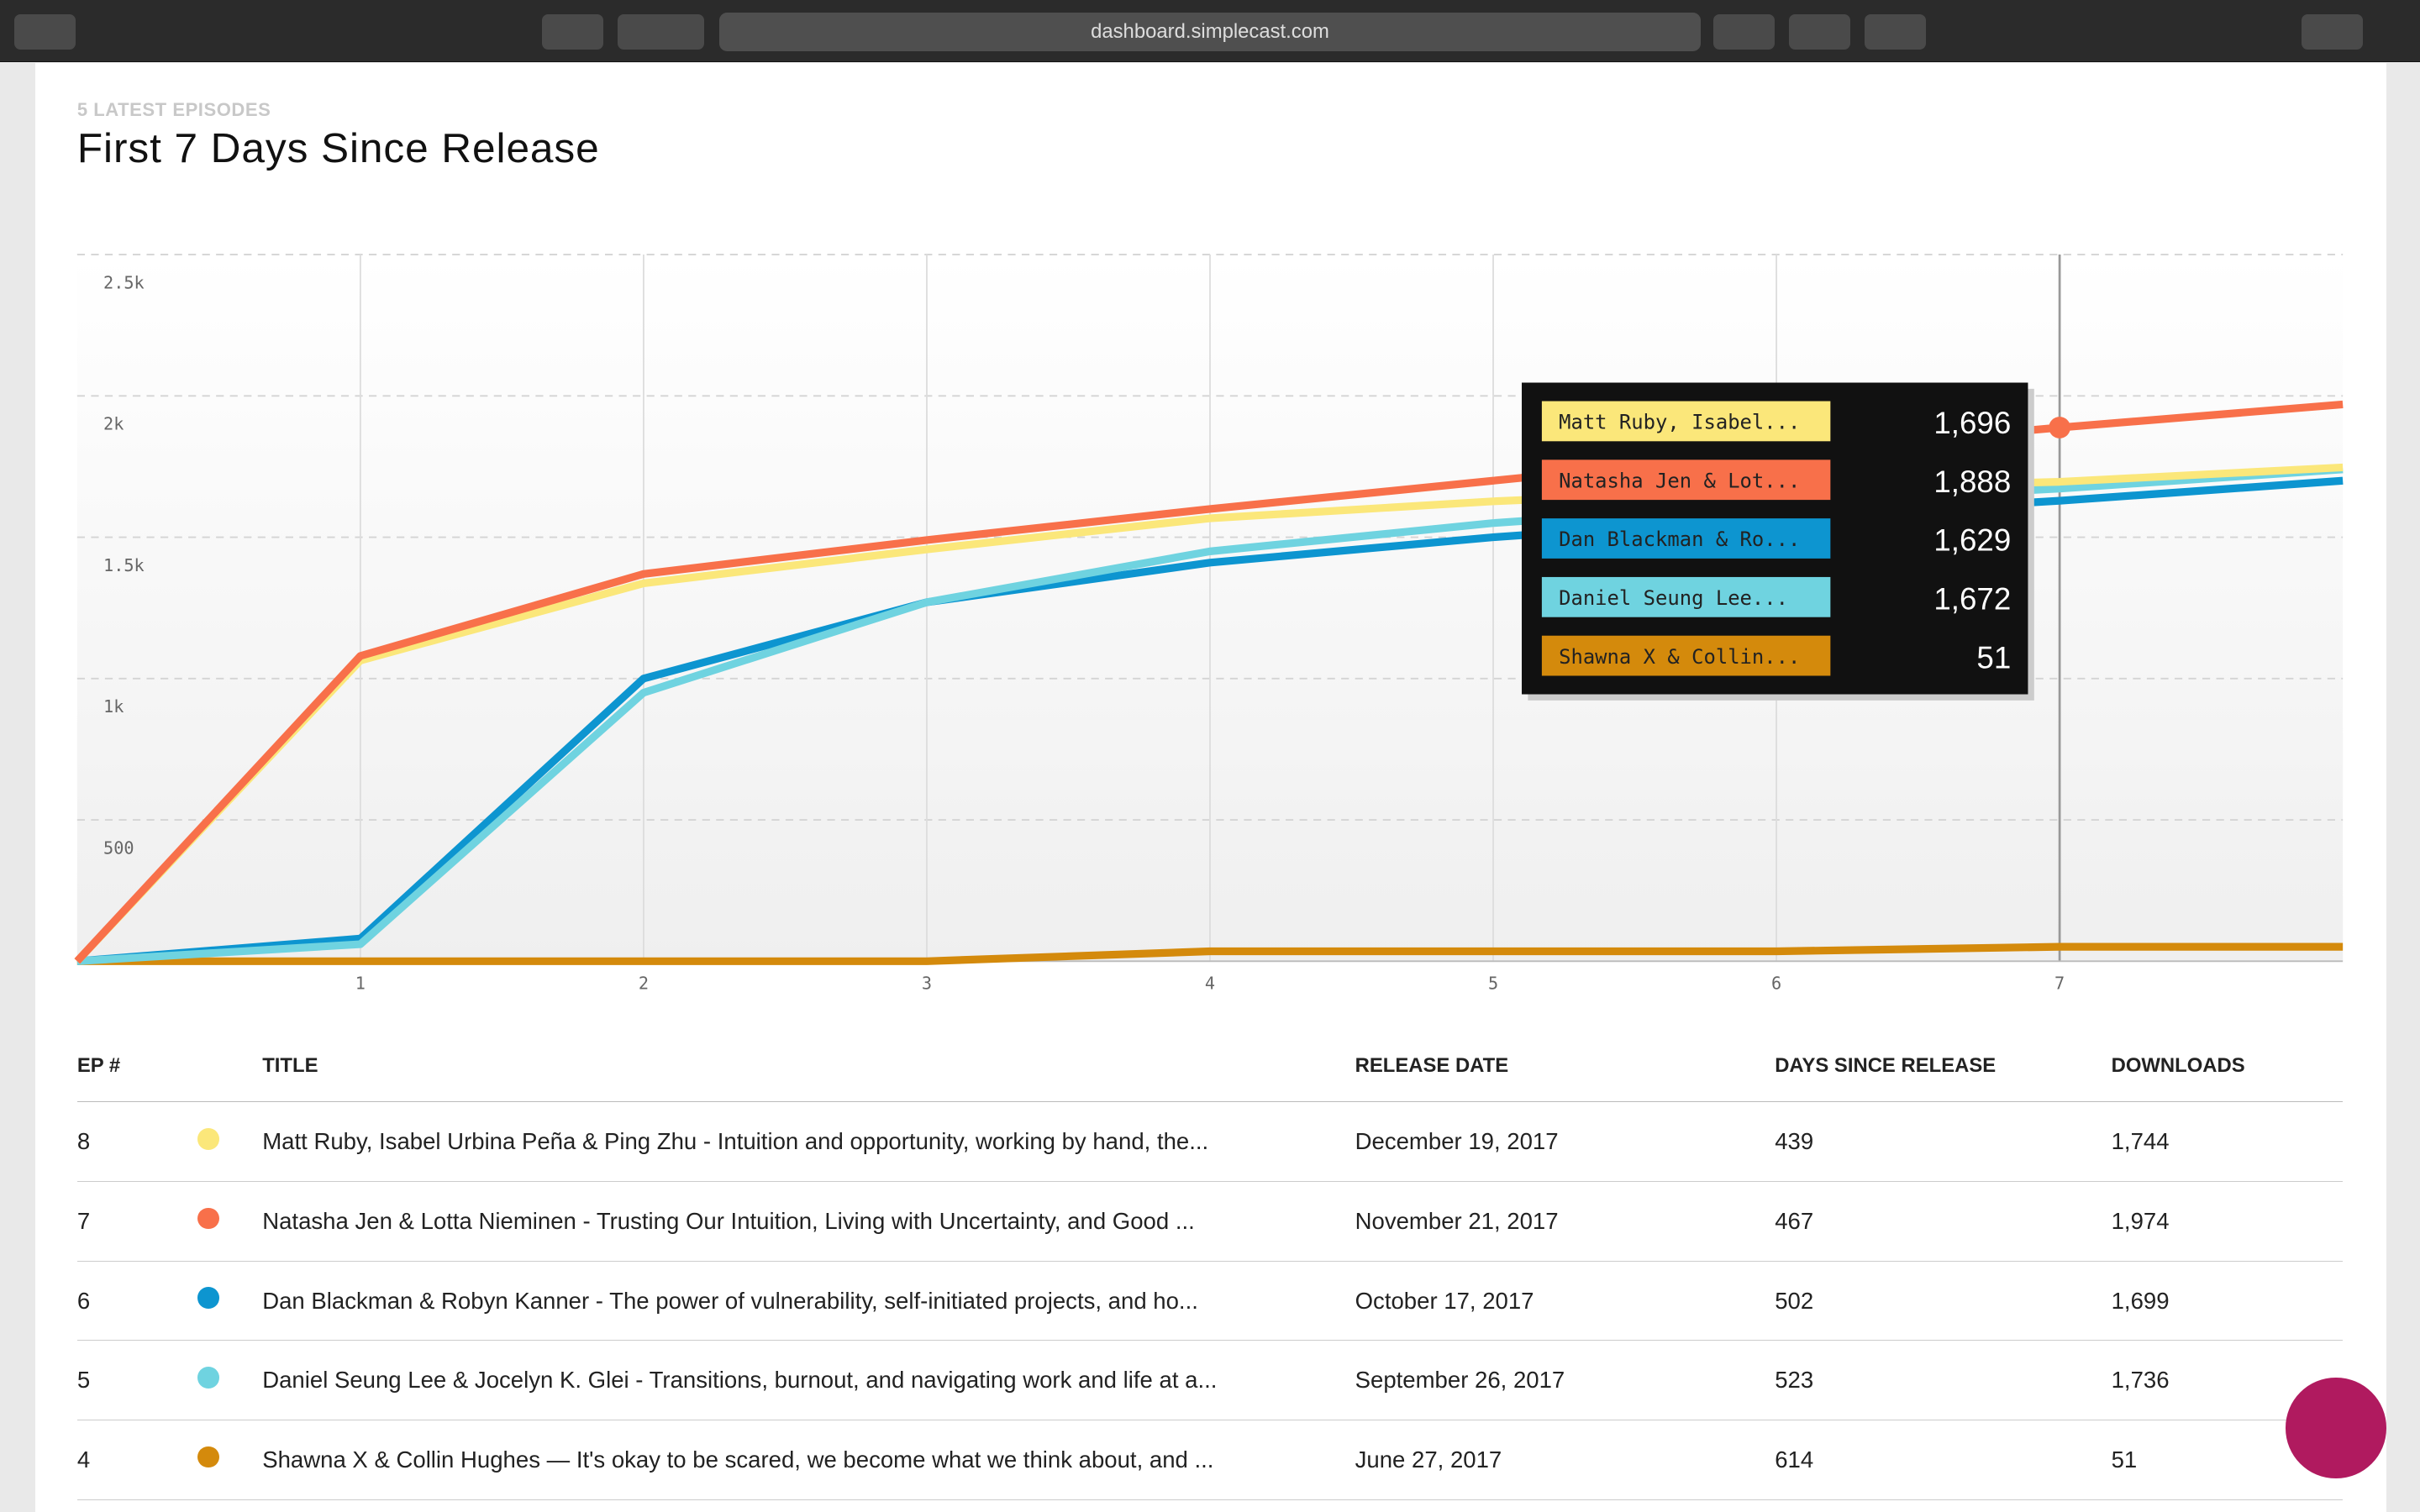  What do you see at coordinates (137, 1380) in the screenshot?
I see `table-cell: 5` at bounding box center [137, 1380].